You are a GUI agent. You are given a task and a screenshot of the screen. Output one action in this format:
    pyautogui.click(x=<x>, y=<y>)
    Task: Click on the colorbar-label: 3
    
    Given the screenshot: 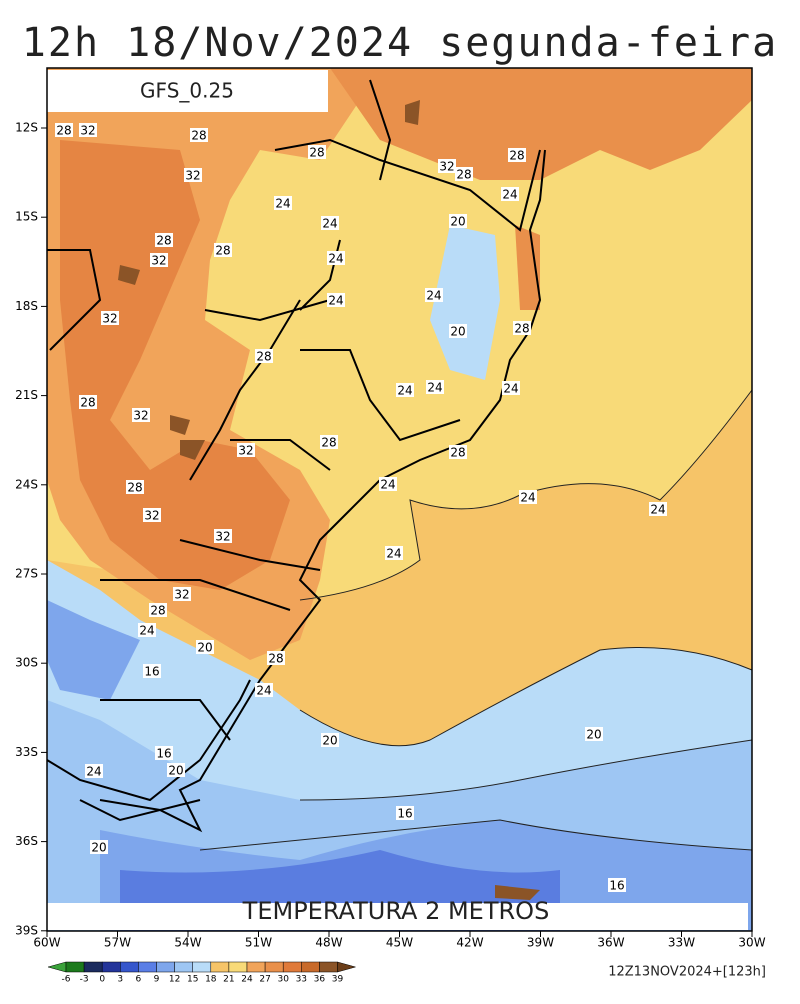 What is the action you would take?
    pyautogui.click(x=120, y=980)
    